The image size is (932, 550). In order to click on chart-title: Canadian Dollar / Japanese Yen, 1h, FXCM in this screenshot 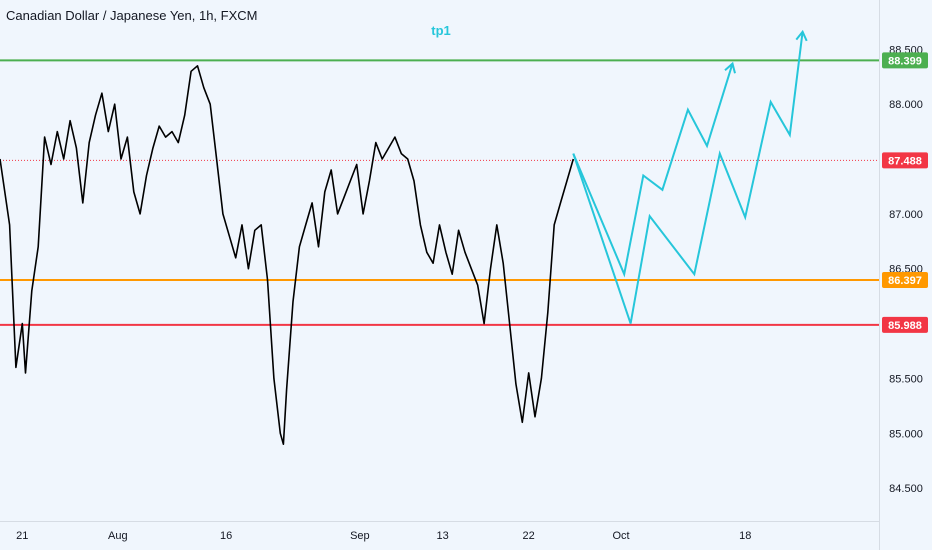, I will do `click(132, 15)`.